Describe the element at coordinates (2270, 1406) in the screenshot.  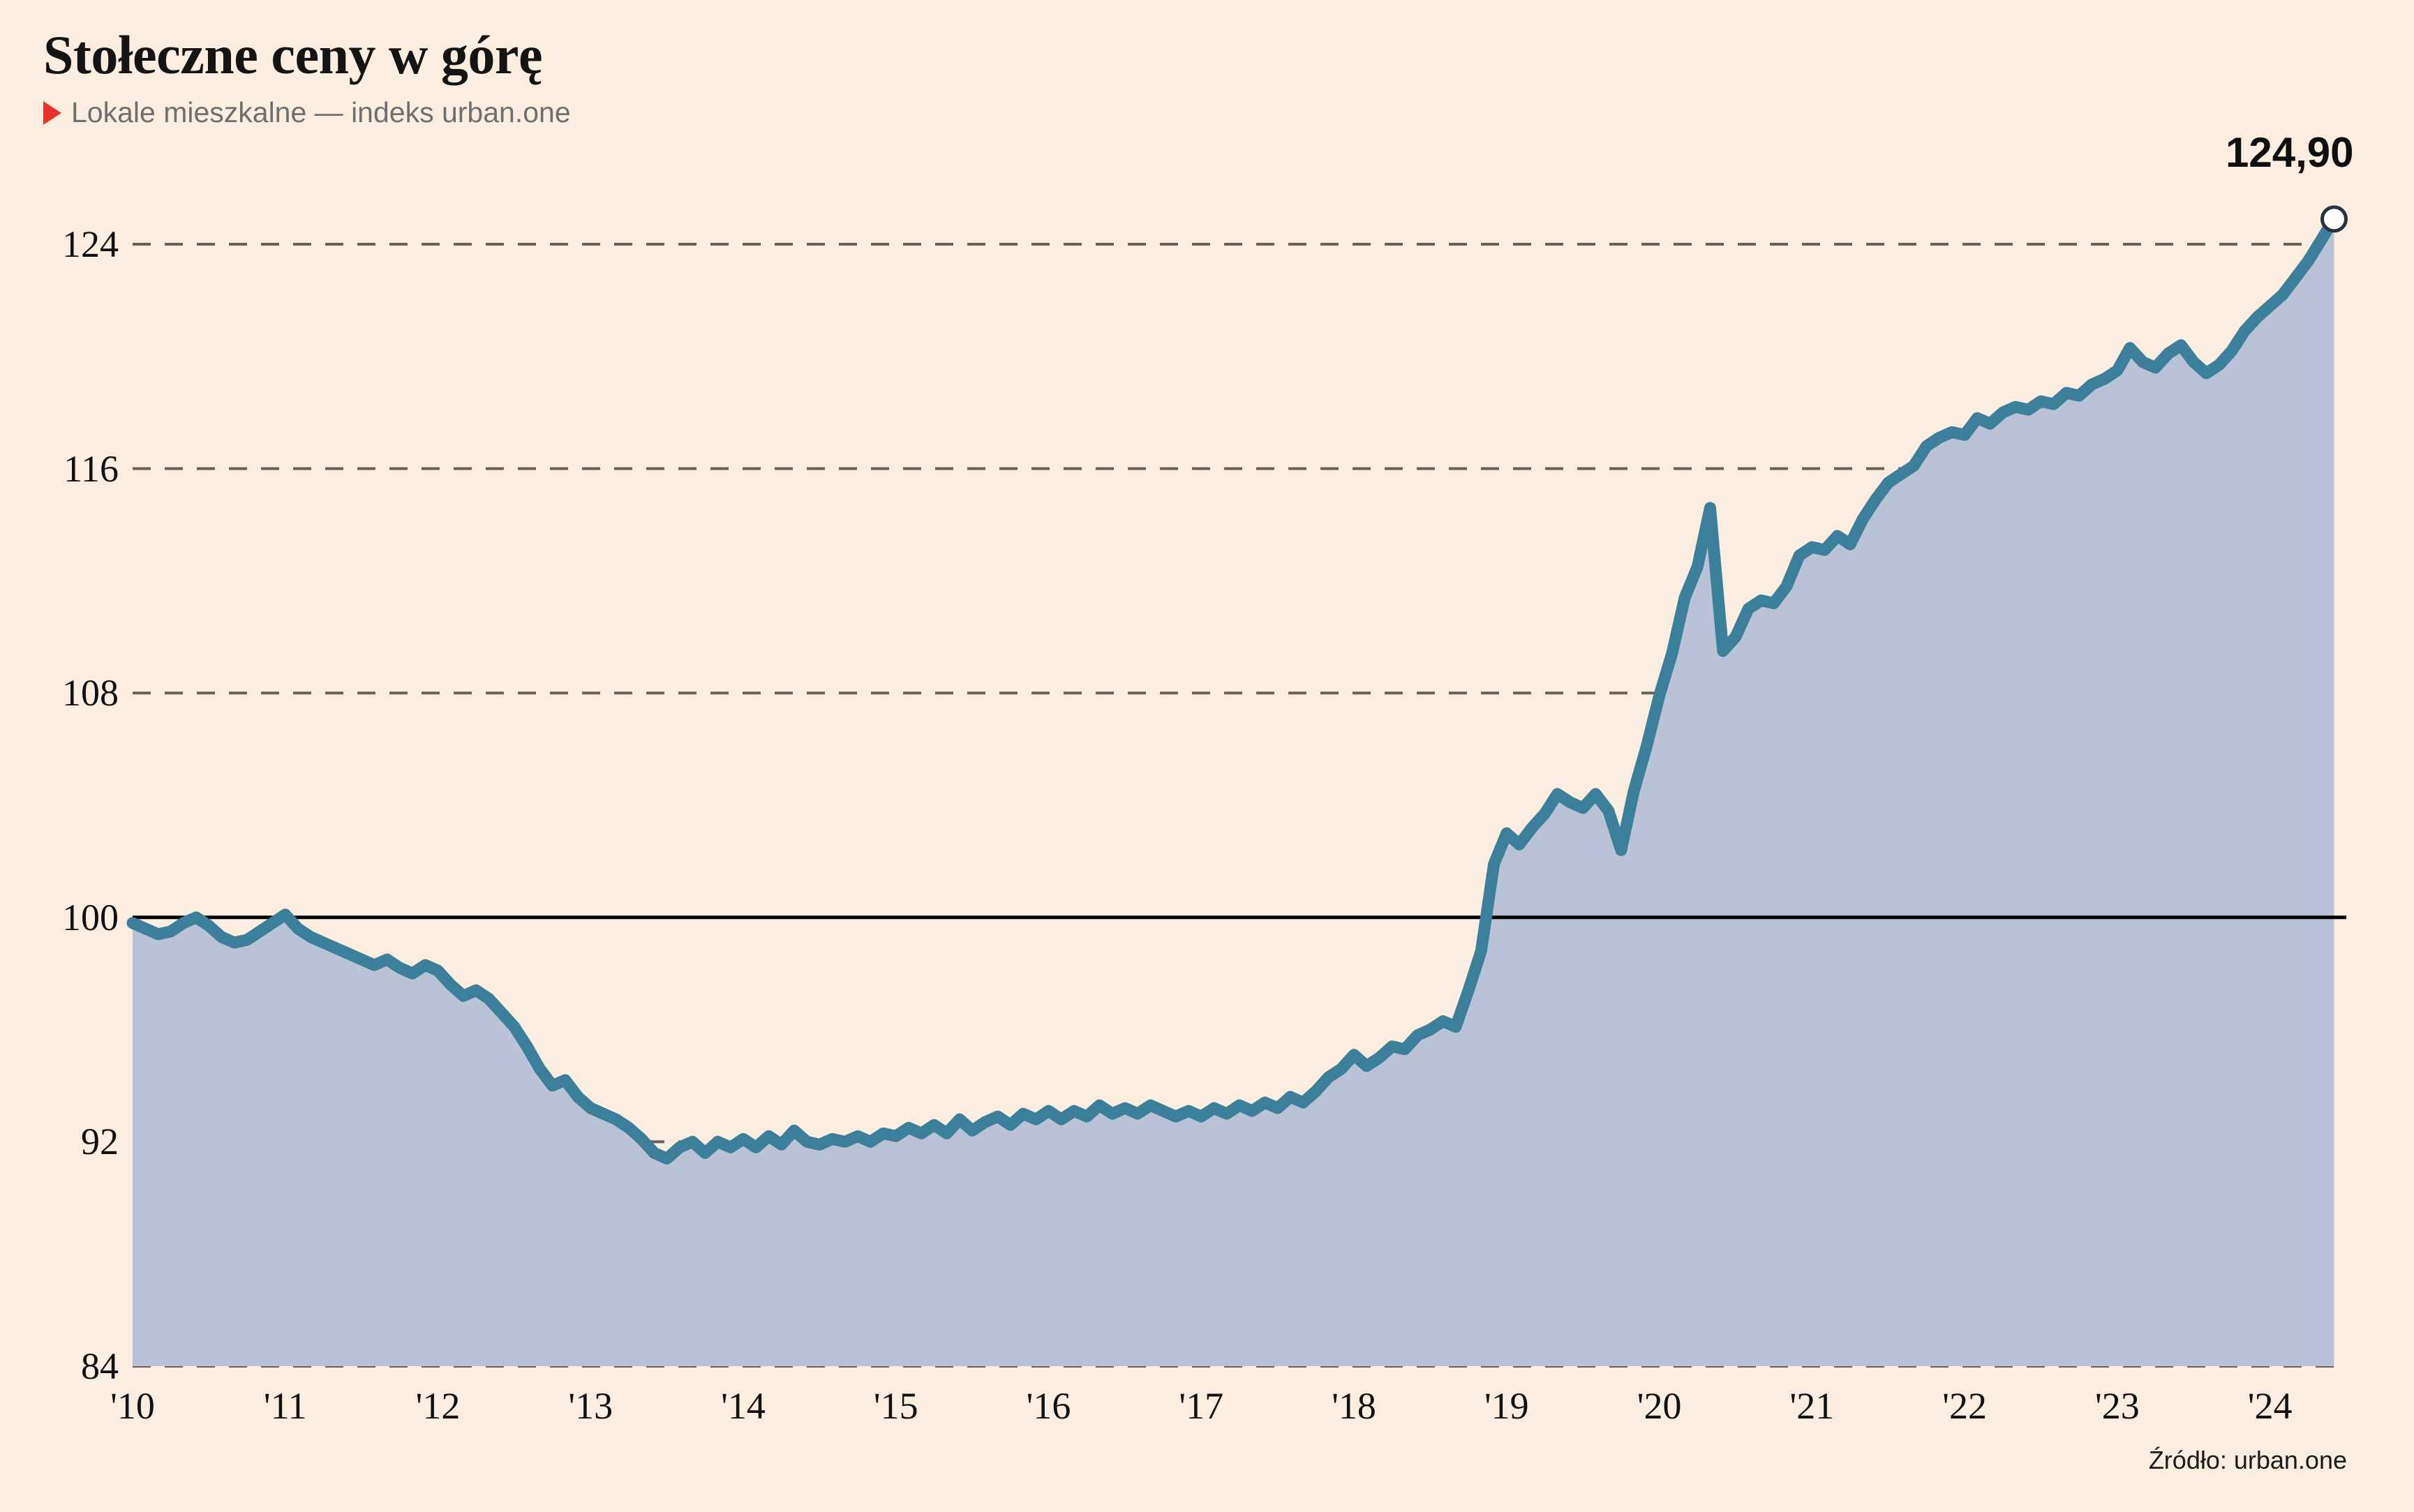
I see `x-axis-tick-label: '24` at that location.